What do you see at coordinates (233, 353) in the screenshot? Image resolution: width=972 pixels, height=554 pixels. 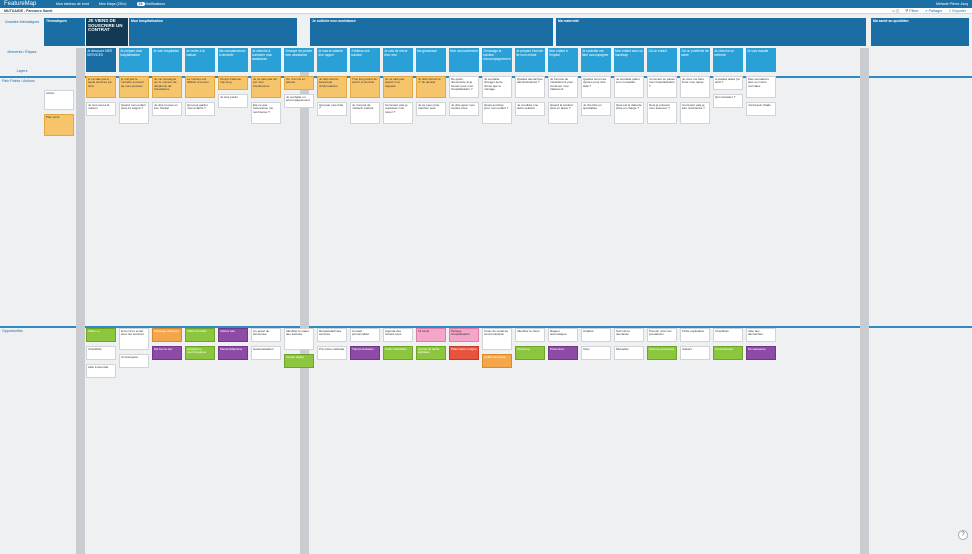 I see `opportunity-card: Parrain/Marraine` at bounding box center [233, 353].